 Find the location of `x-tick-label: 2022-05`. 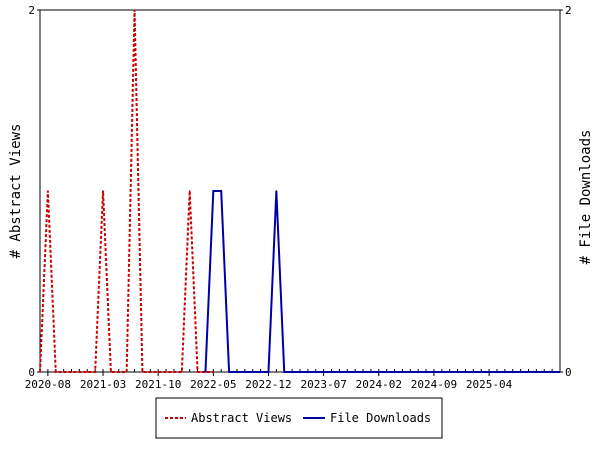

x-tick-label: 2022-05 is located at coordinates (213, 384).